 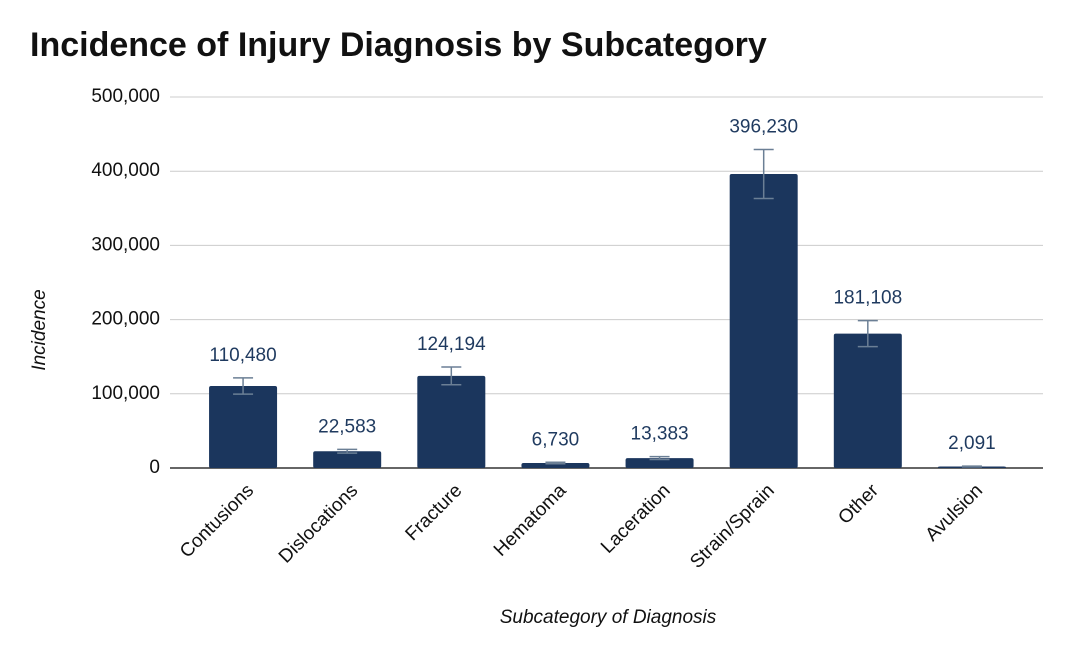 What do you see at coordinates (732, 526) in the screenshot?
I see `x-tick-label: Strain/Sprain` at bounding box center [732, 526].